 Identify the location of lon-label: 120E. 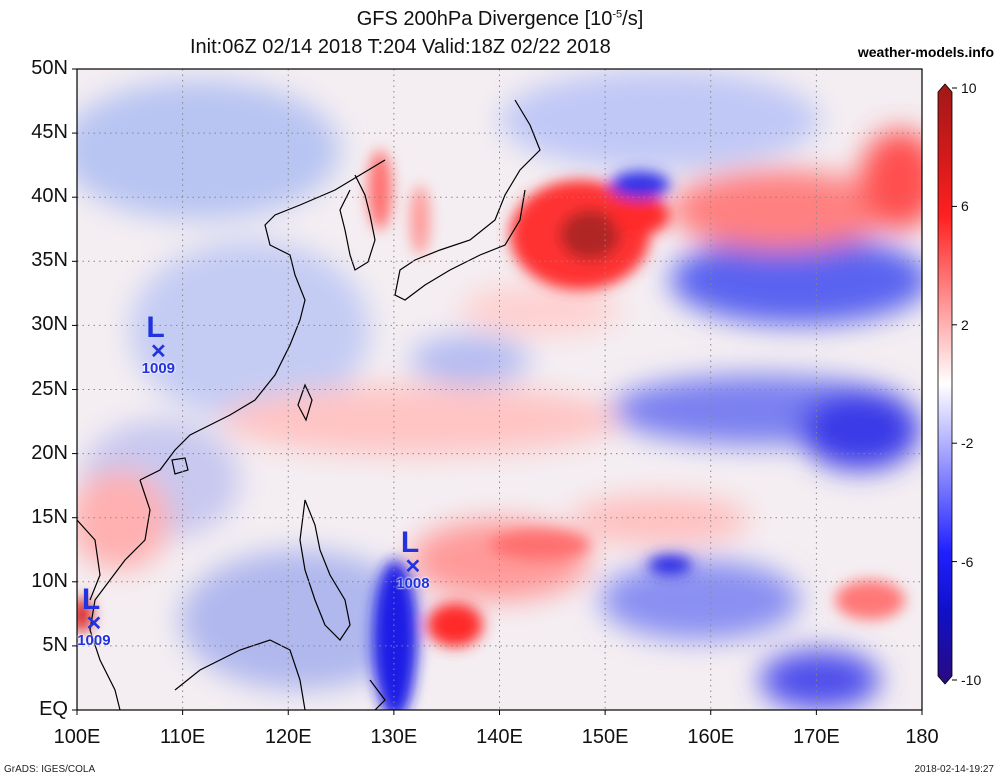
(288, 737).